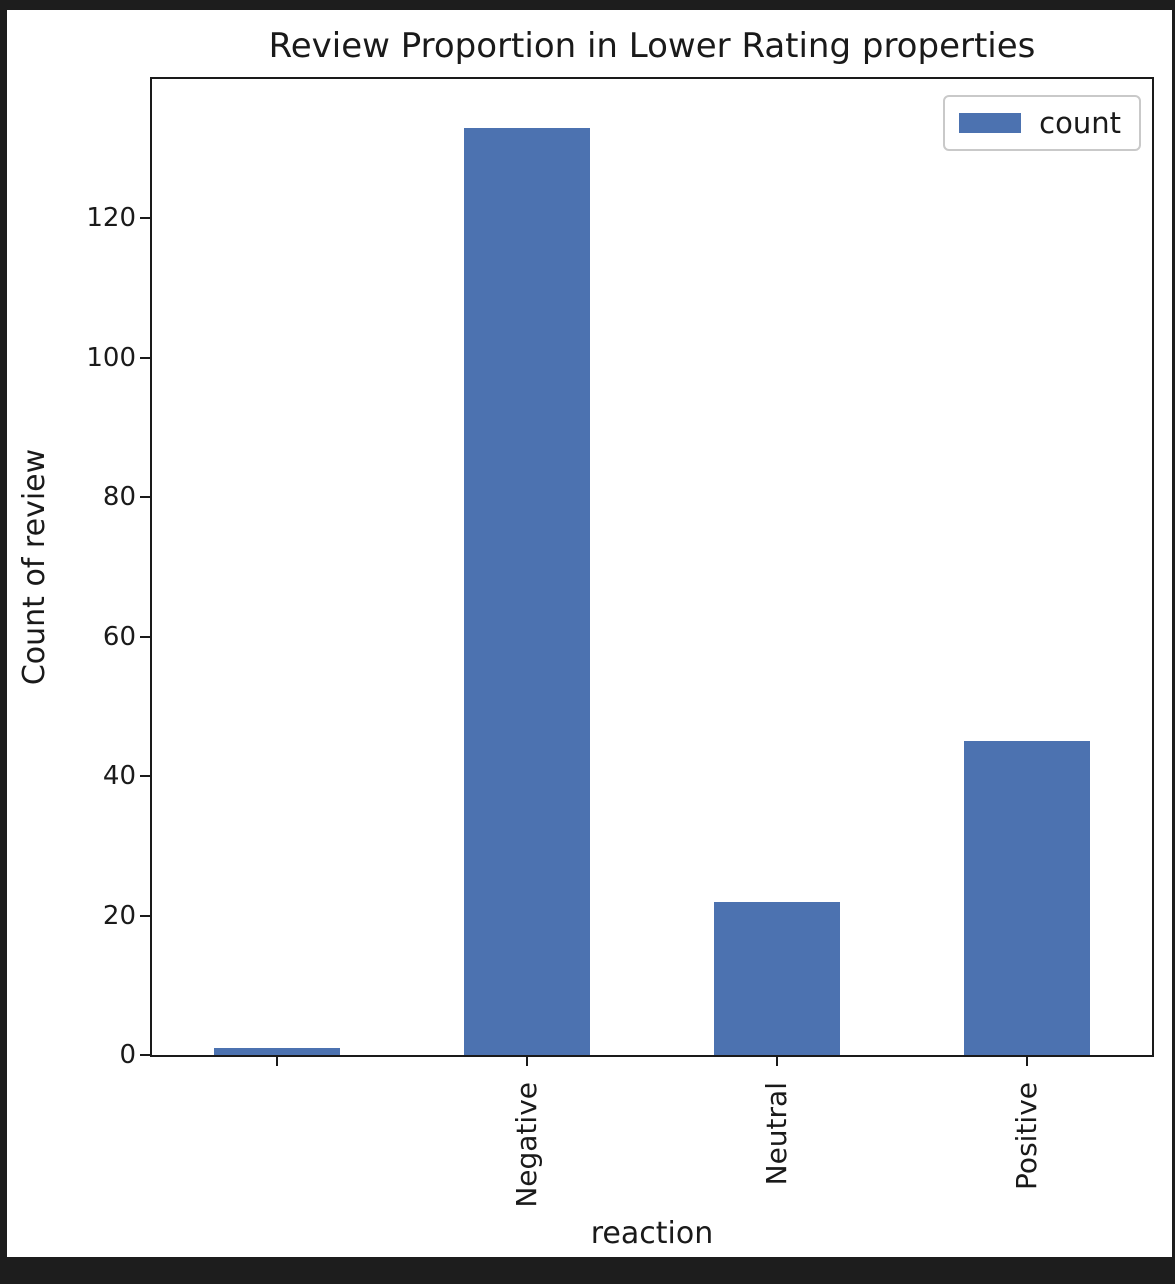 Image resolution: width=1175 pixels, height=1284 pixels. Describe the element at coordinates (1026, 1136) in the screenshot. I see `x-tick-label: Positive` at that location.